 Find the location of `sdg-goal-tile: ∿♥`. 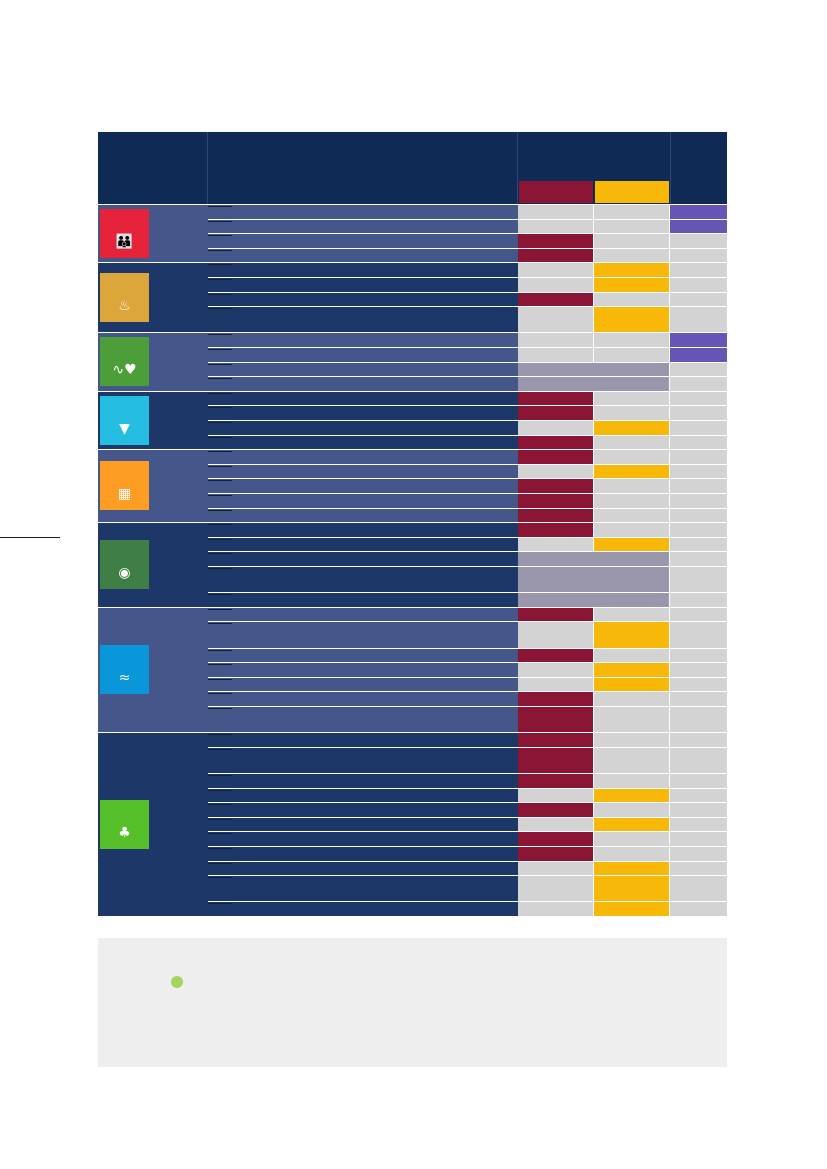

sdg-goal-tile: ∿♥ is located at coordinates (124, 362).